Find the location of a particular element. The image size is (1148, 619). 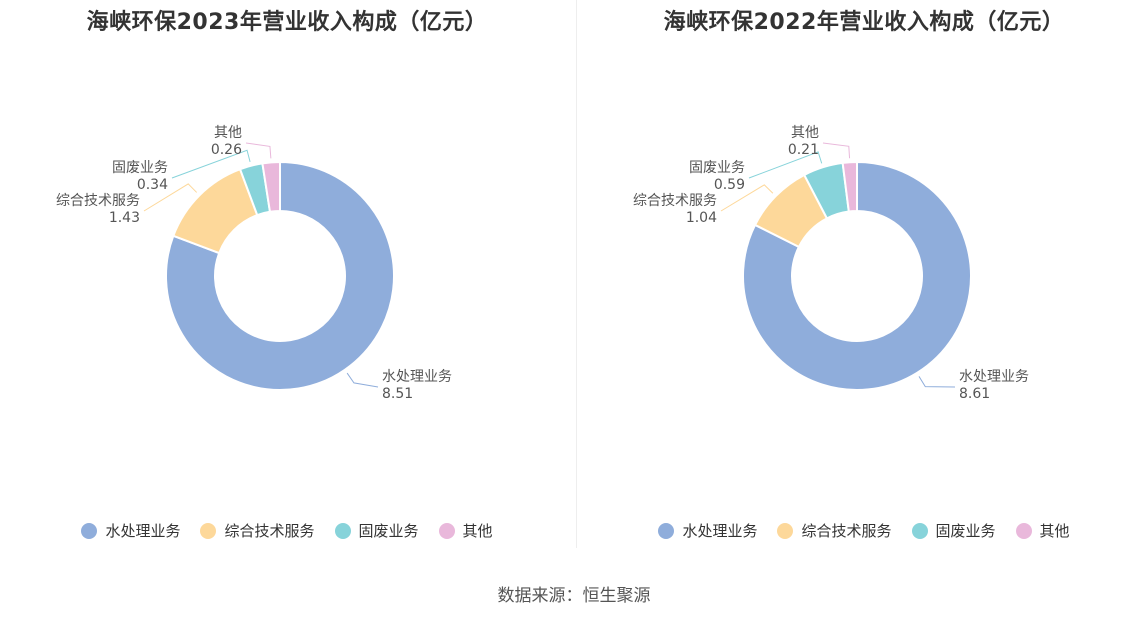

slice-value: 0.59 is located at coordinates (729, 185).